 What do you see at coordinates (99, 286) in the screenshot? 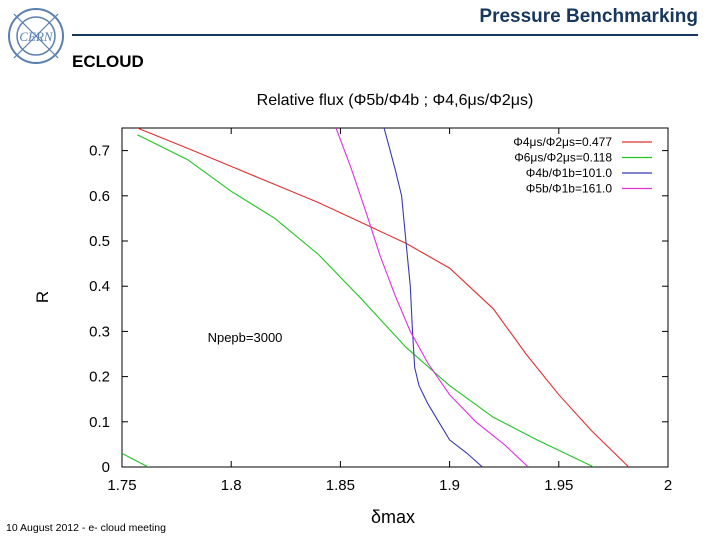
I see `y-tick-label: 0.4` at bounding box center [99, 286].